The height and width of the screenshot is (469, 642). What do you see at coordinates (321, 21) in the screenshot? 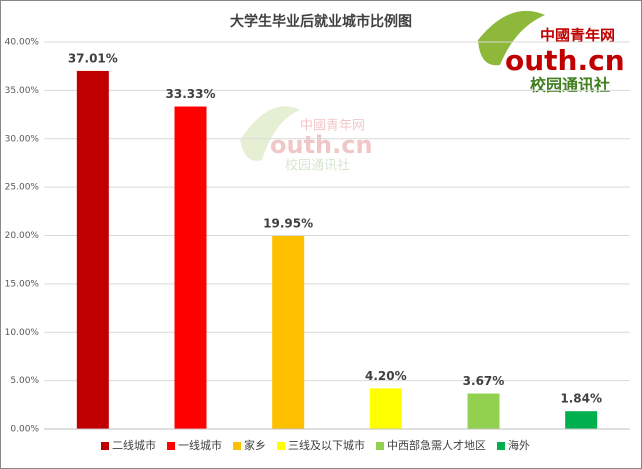
I see `chart-title: 大学生毕业后就业城市比例图` at bounding box center [321, 21].